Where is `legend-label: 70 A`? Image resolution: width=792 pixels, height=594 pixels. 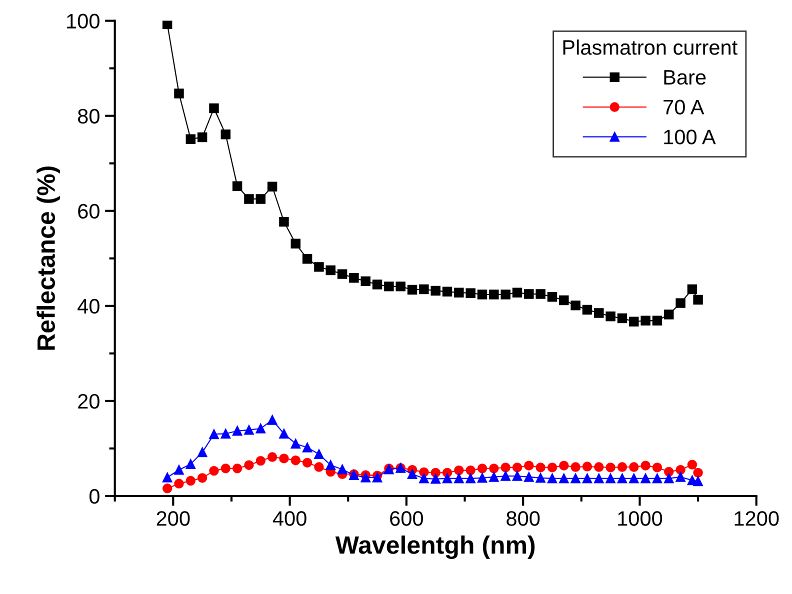 legend-label: 70 A is located at coordinates (684, 107).